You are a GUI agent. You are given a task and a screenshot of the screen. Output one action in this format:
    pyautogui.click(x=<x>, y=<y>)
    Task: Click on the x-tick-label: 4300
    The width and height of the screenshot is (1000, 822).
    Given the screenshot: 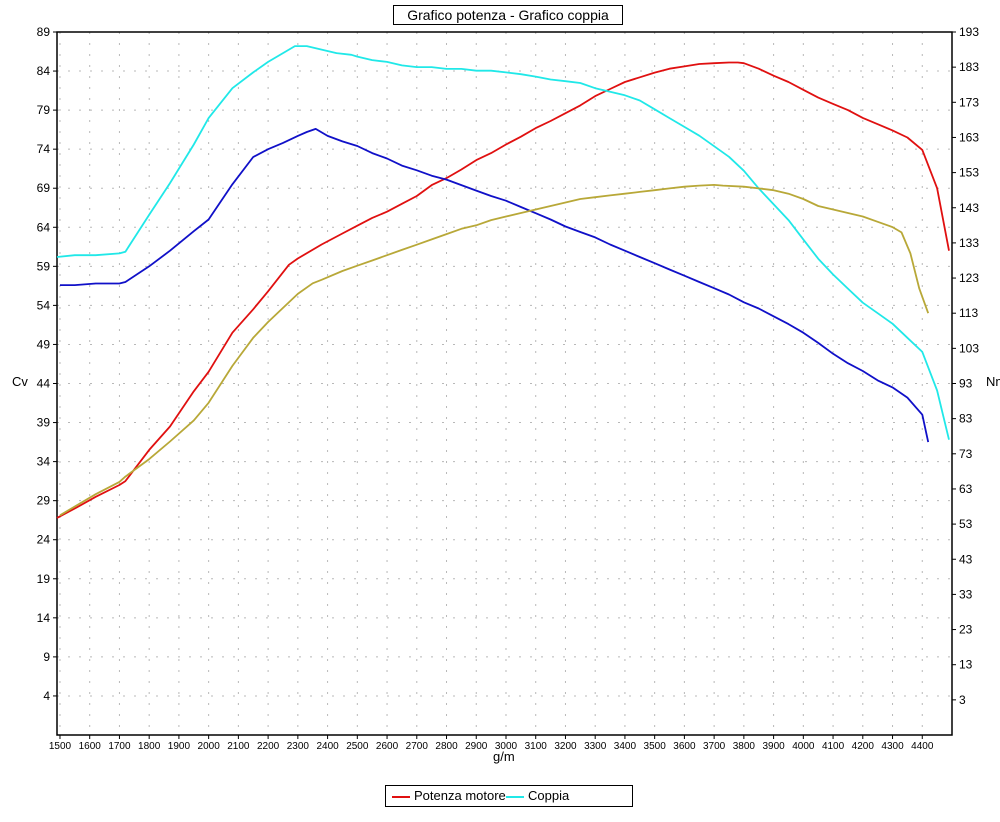 What is the action you would take?
    pyautogui.click(x=892, y=746)
    